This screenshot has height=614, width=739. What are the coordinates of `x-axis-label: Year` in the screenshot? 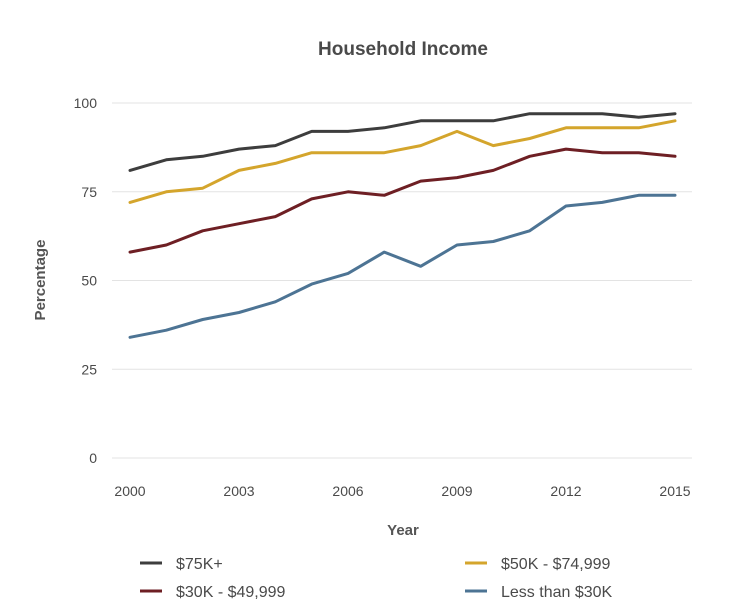 It's located at (403, 530).